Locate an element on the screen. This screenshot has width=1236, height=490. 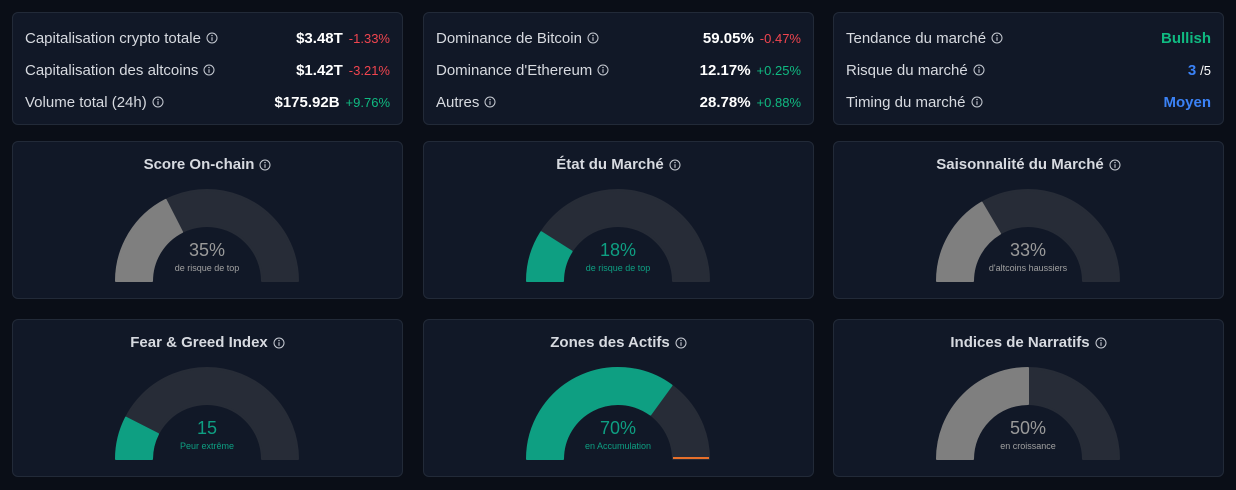
stat-label-wrap: Volume total (24h) is located at coordinates (94, 102).